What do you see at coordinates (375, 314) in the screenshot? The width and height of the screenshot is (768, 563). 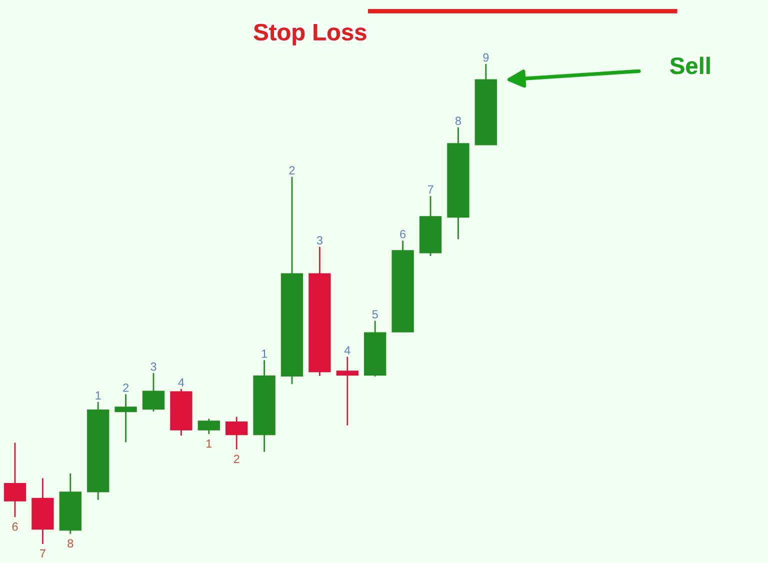 I see `text: 5` at bounding box center [375, 314].